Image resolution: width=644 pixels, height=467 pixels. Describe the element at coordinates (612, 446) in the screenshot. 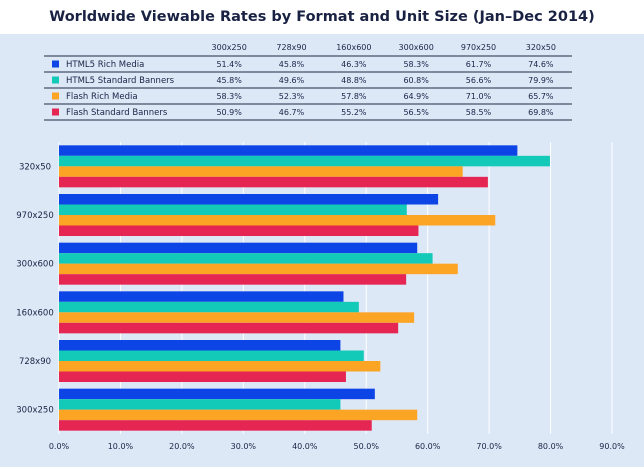

I see `x-tick-label: 90.0%` at that location.